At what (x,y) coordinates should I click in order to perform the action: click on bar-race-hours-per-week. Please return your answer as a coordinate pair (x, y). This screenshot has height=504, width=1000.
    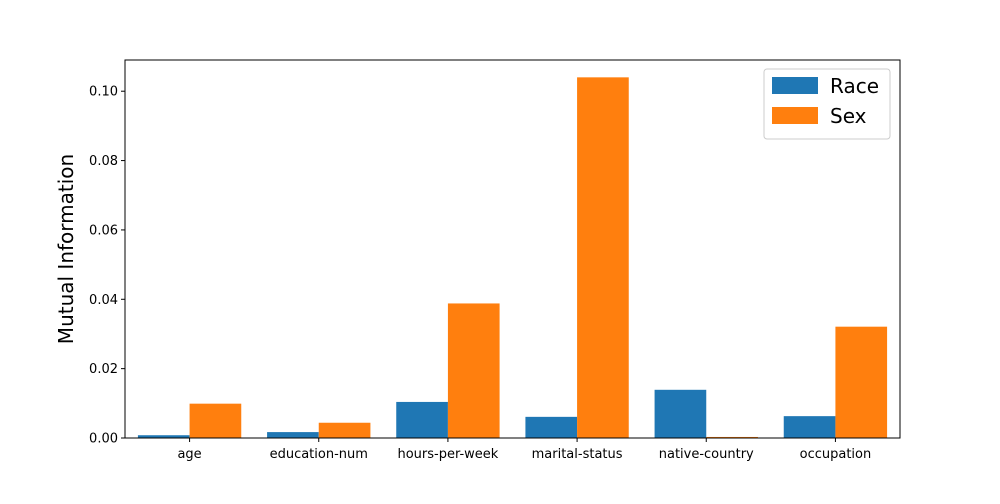
    Looking at the image, I should click on (422, 419).